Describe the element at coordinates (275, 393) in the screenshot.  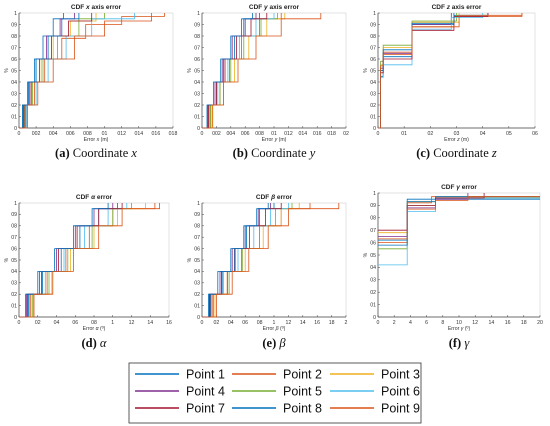
I see `legend-frame` at that location.